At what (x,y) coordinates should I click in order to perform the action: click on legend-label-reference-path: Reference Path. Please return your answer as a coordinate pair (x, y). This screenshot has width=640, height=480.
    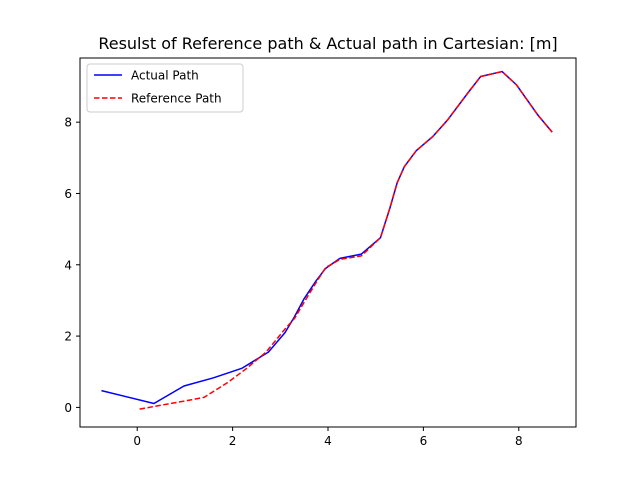
    Looking at the image, I should click on (176, 99).